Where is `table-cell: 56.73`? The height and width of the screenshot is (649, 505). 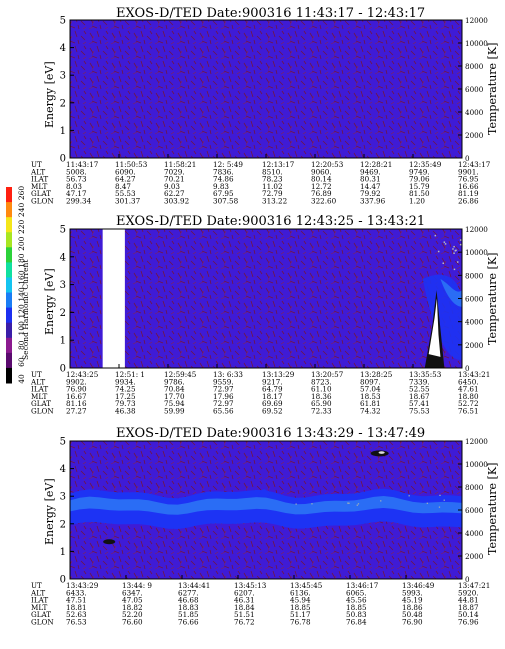
table-cell: 56.73 is located at coordinates (76, 179).